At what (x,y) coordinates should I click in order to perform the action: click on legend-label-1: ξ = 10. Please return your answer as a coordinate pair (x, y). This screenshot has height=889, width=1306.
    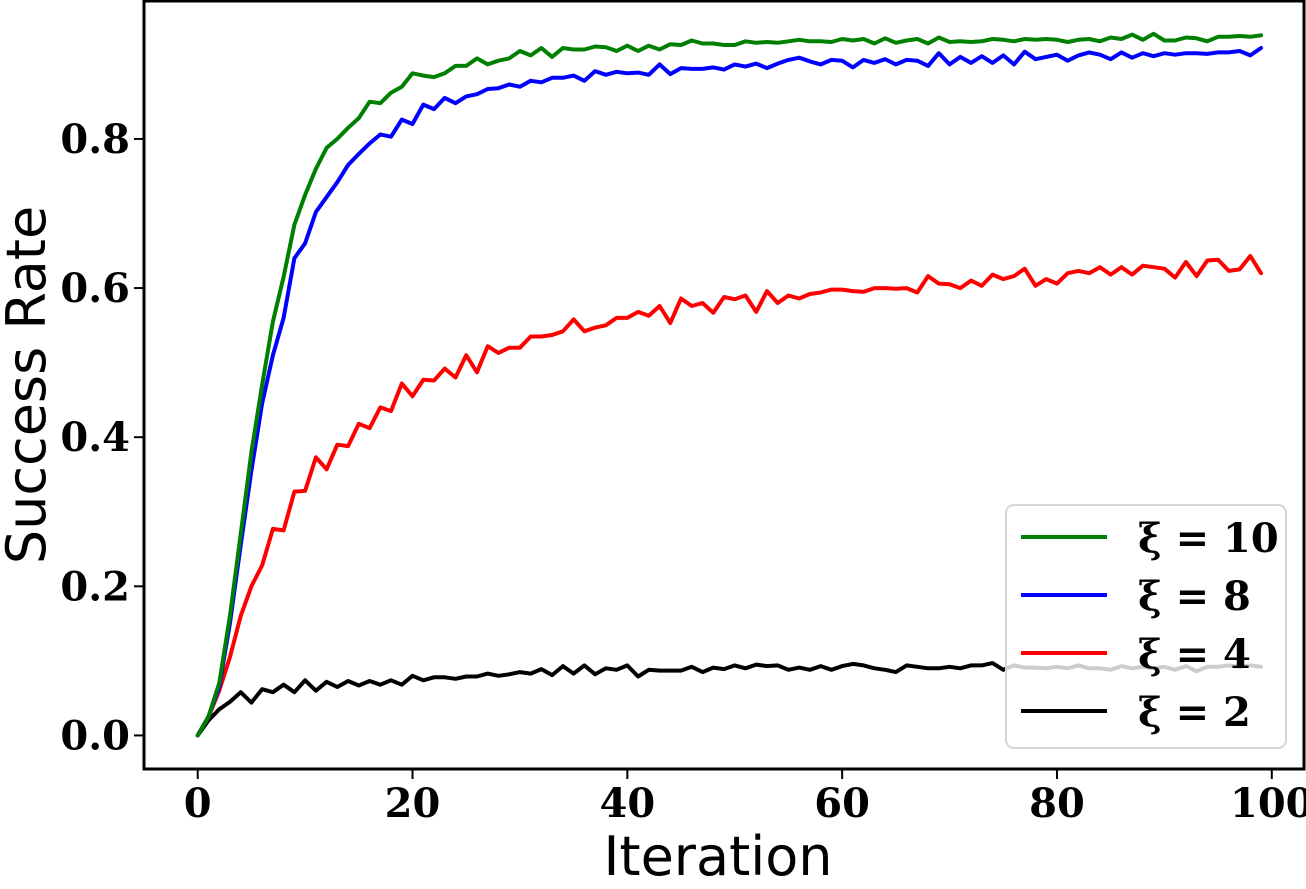
    Looking at the image, I should click on (1208, 538).